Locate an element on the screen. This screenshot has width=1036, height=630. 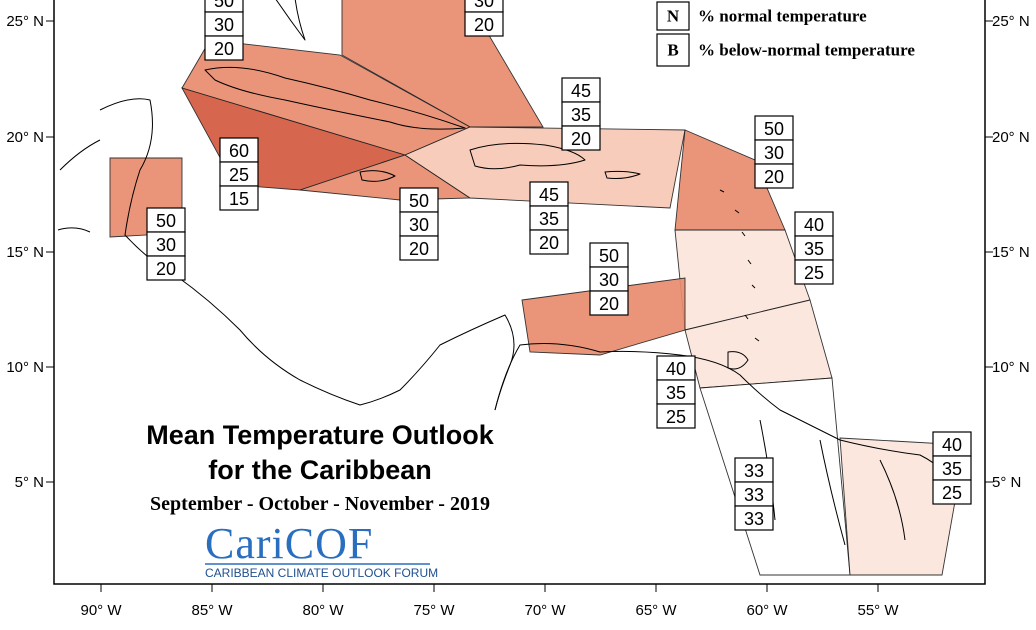
legend-label-below: % below-normal temperature is located at coordinates (806, 50).